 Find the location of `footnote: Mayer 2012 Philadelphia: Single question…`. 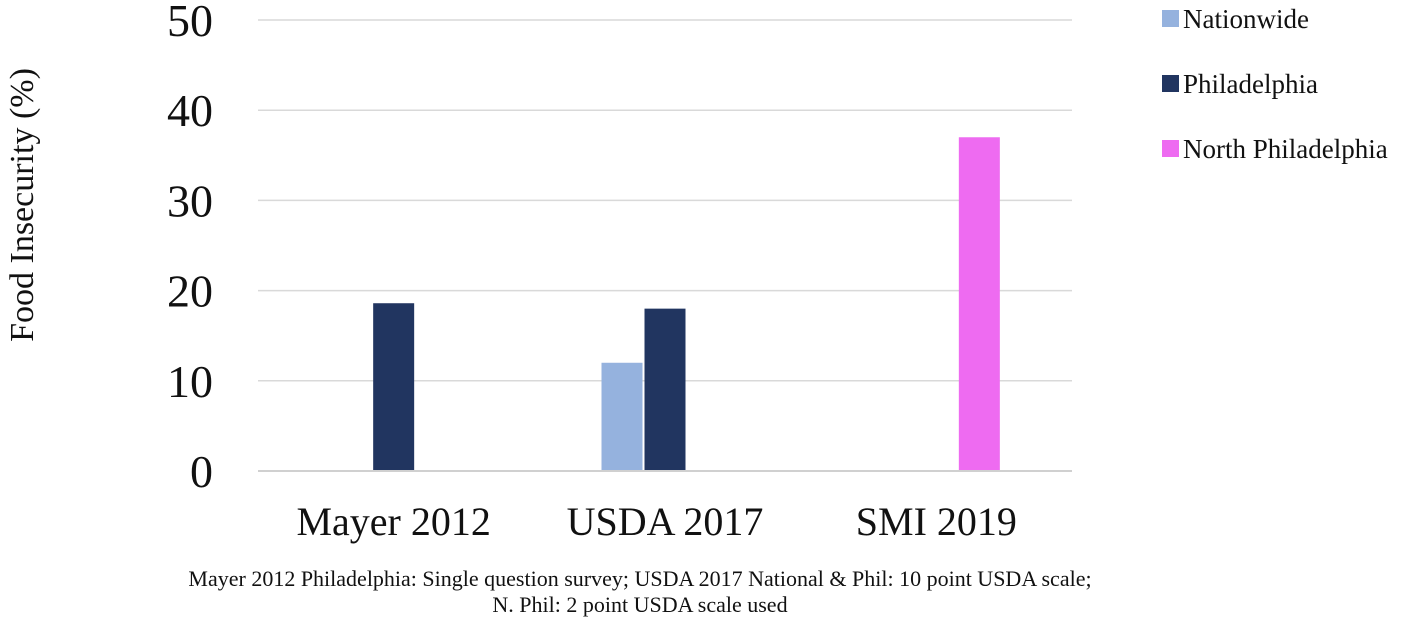

footnote: Mayer 2012 Philadelphia: Single question… is located at coordinates (639, 591).